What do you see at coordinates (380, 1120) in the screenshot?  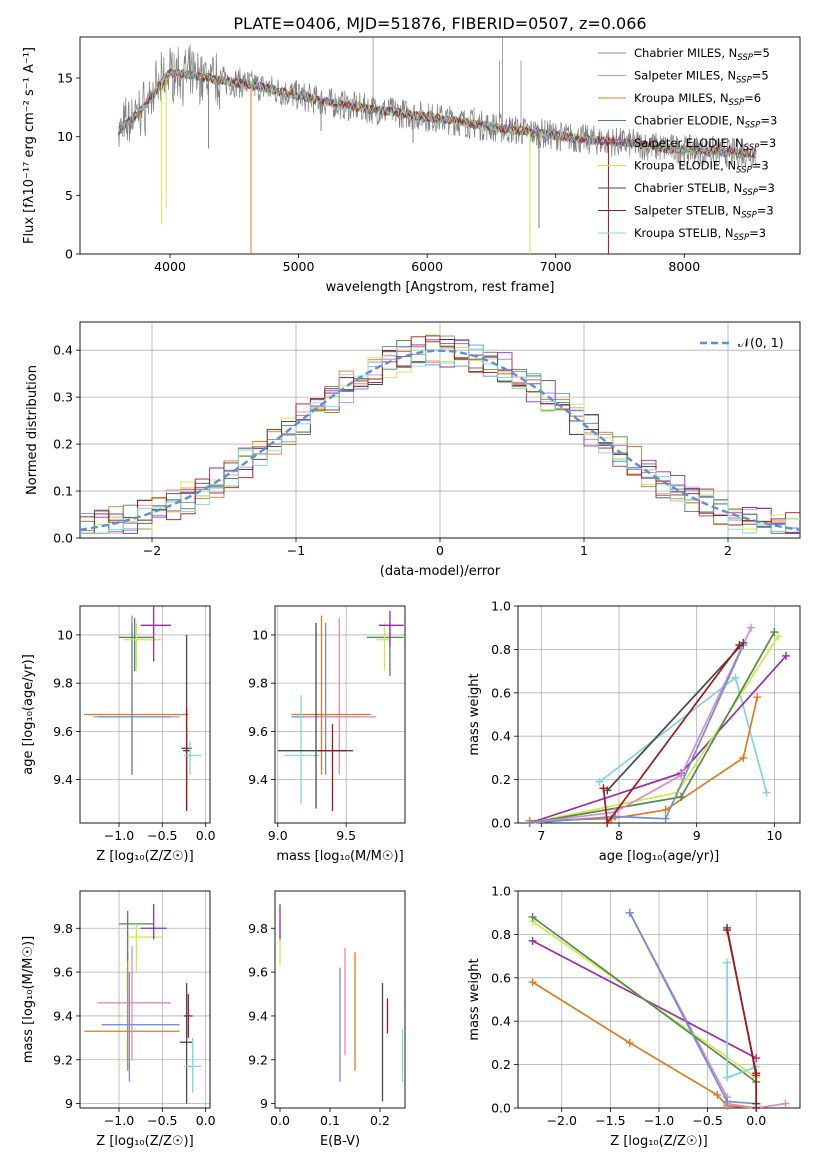 I see `x-tick-label: 0.2` at bounding box center [380, 1120].